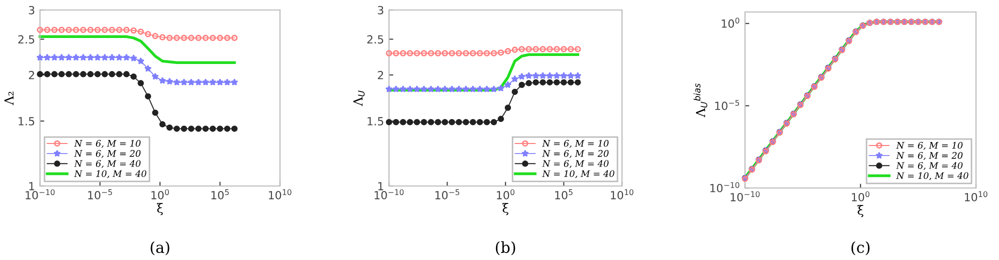  I want to click on y-axis-title: Λ$_{U}$$^{bias}$, so click(701, 100).